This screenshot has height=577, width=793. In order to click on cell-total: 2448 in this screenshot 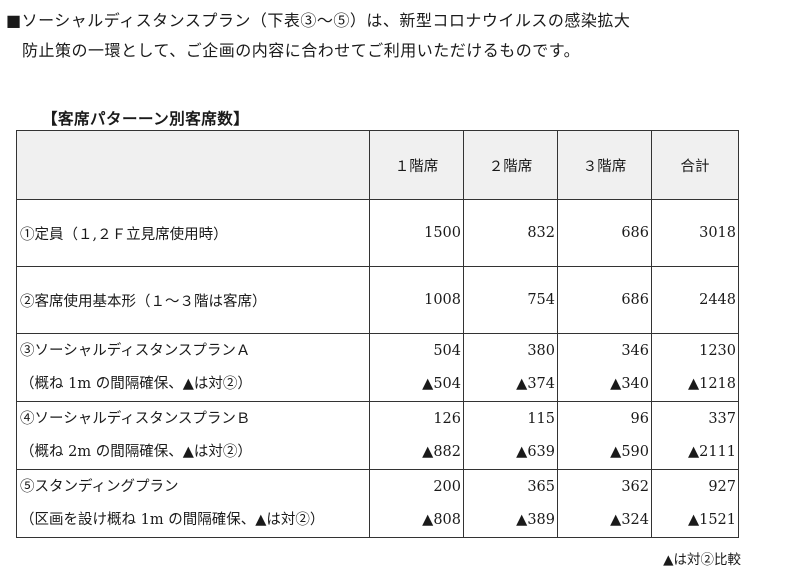, I will do `click(695, 300)`.